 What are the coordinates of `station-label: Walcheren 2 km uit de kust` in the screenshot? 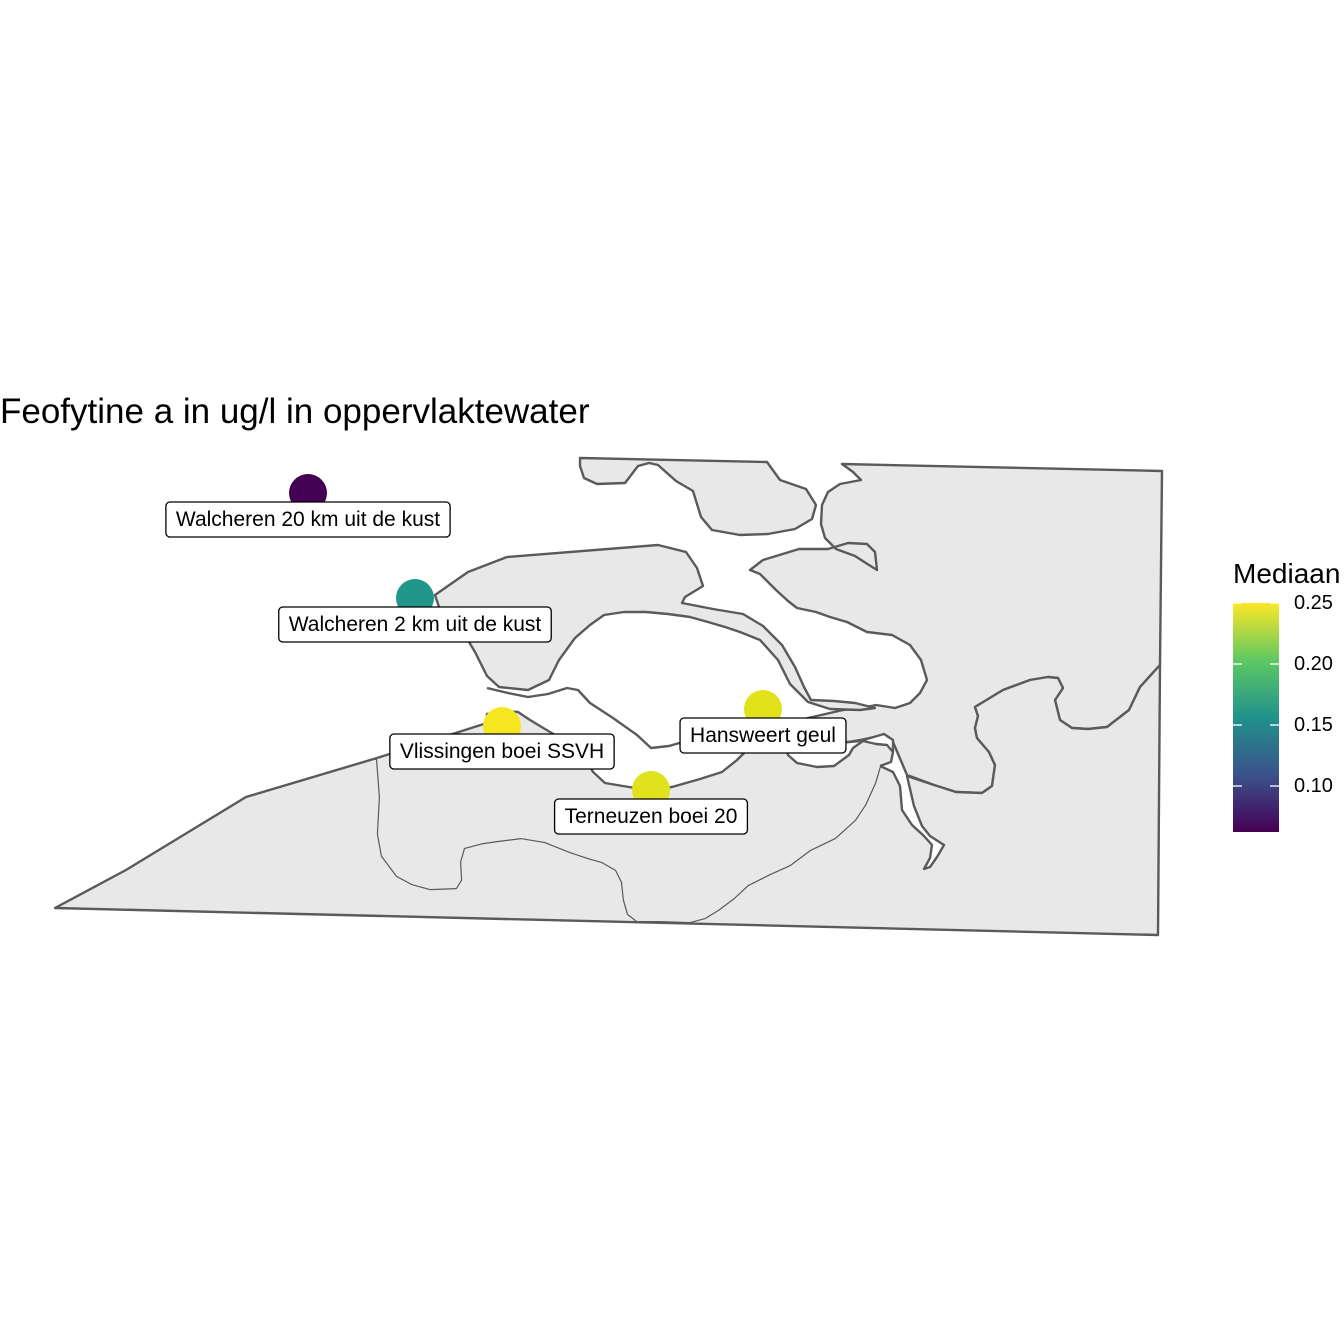 It's located at (415, 624).